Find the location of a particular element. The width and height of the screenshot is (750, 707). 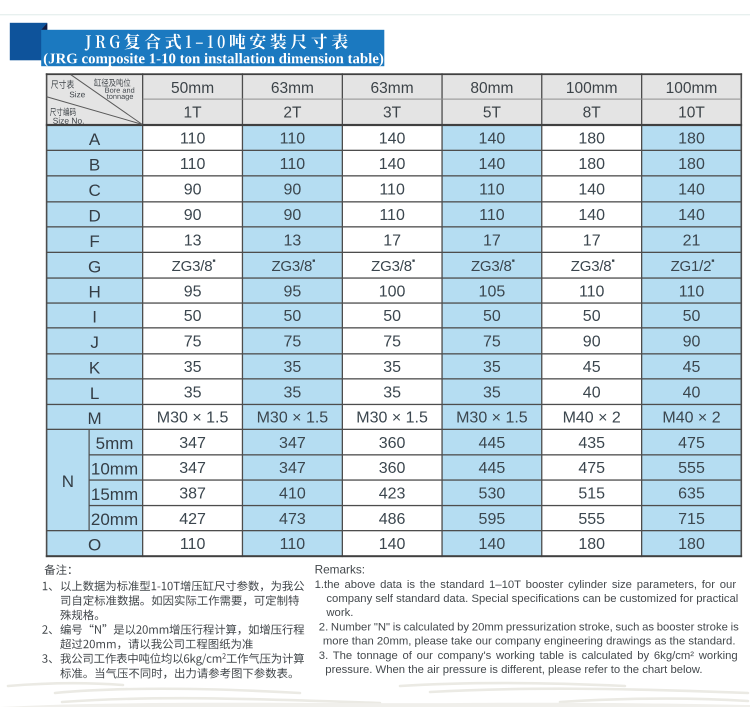

svg-text: 435 is located at coordinates (591, 443).